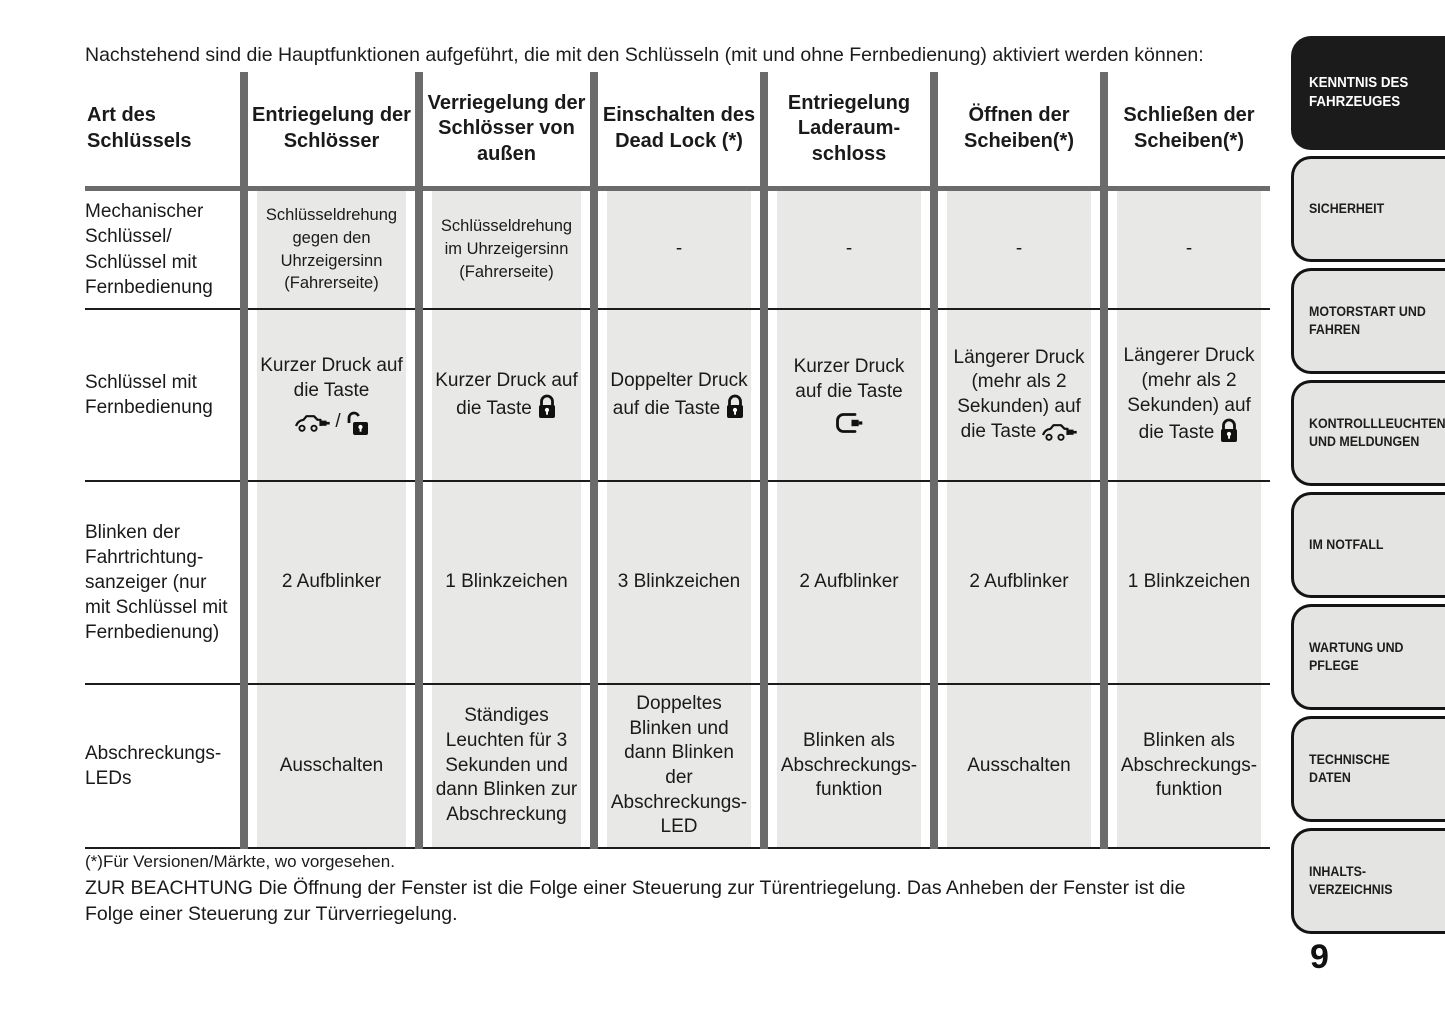  Describe the element at coordinates (139, 128) in the screenshot. I see `column-header: Art des Schlüssels` at that location.